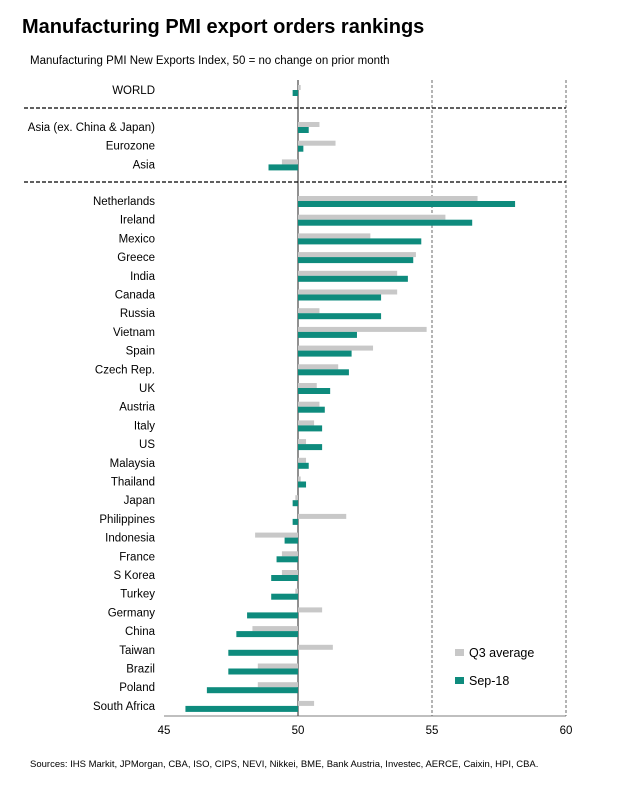 This screenshot has width=620, height=793. What do you see at coordinates (315, 647) in the screenshot?
I see `bar-q3-taiwan` at bounding box center [315, 647].